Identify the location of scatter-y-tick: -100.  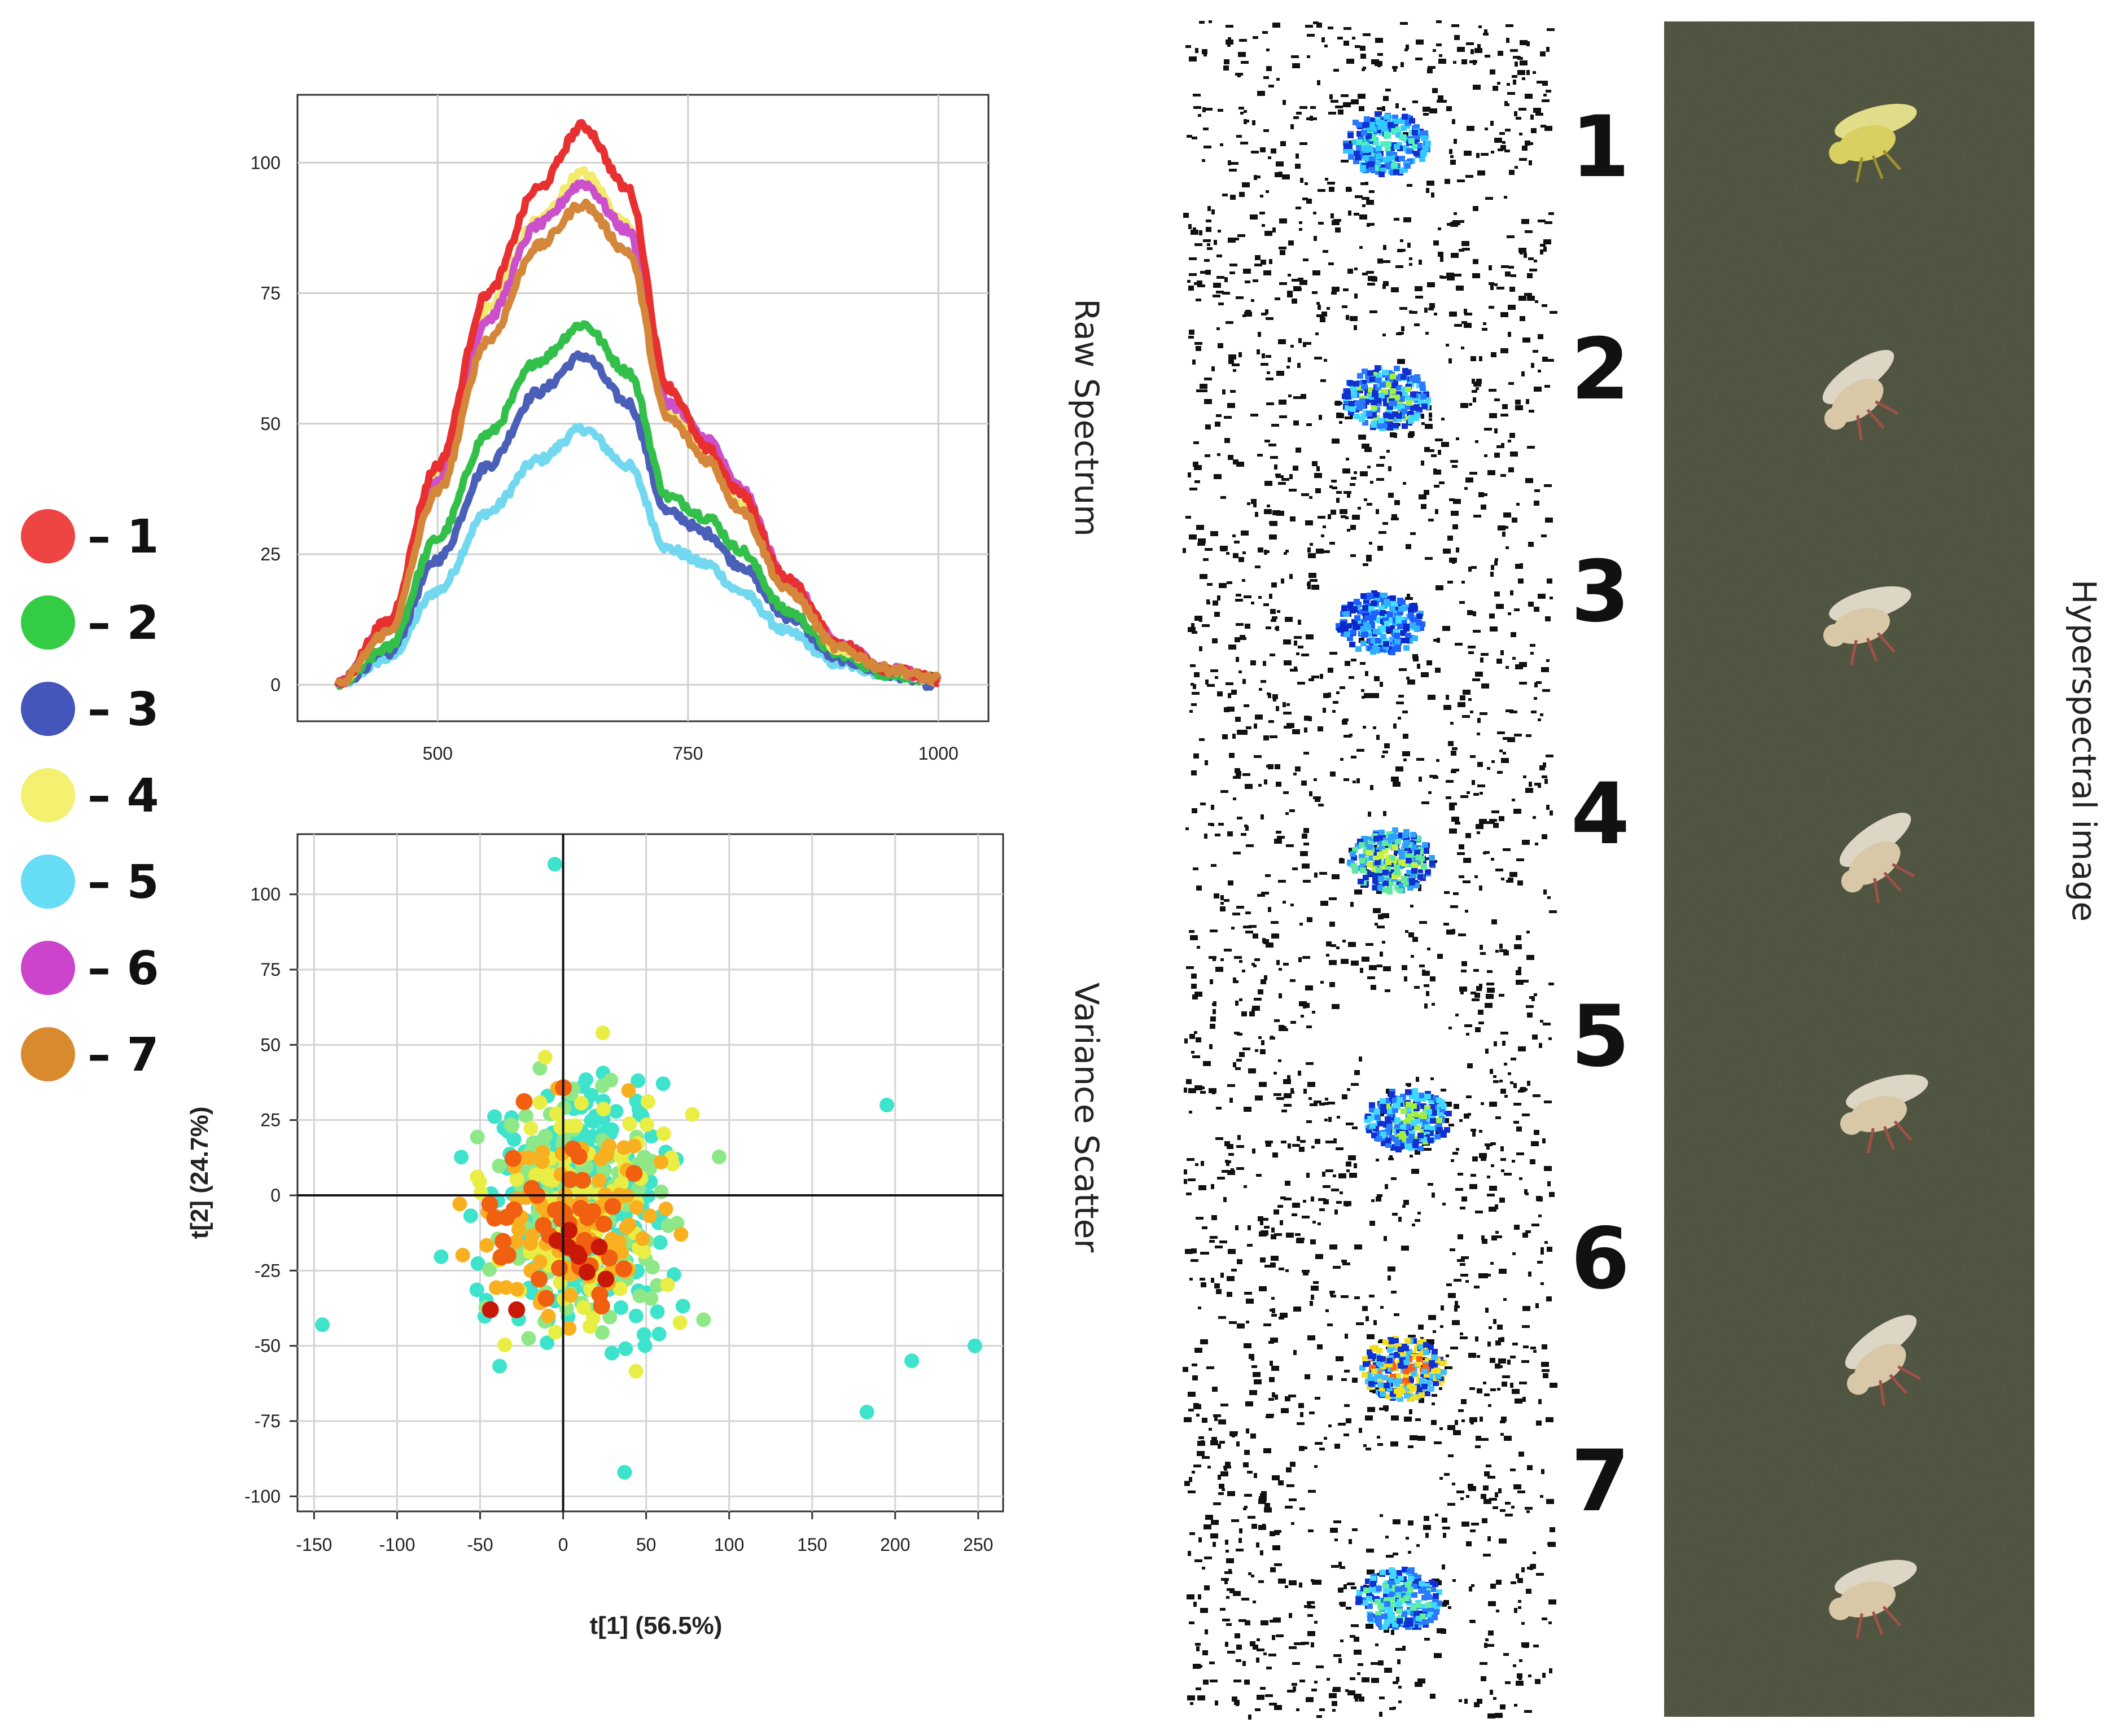
(262, 1496).